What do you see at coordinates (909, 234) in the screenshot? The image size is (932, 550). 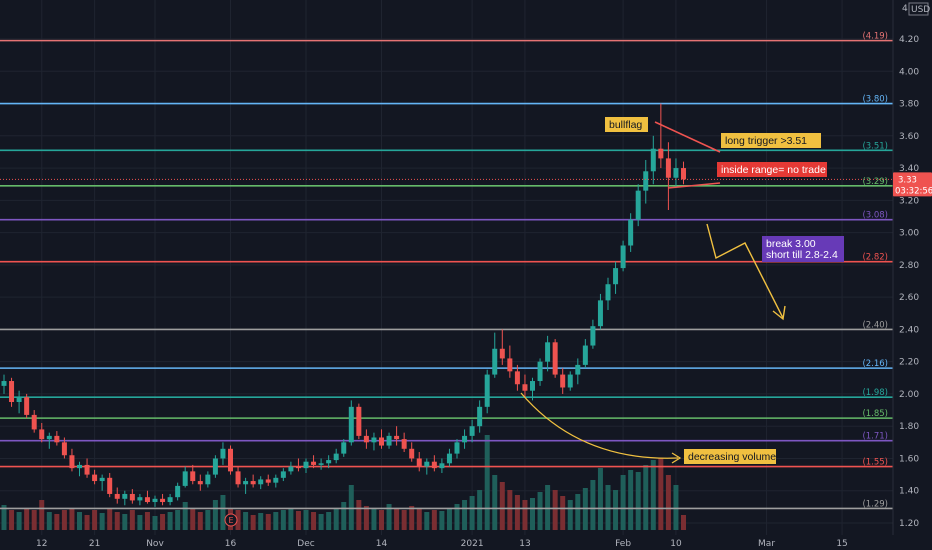 I see `y-tick-label: 3.00` at bounding box center [909, 234].